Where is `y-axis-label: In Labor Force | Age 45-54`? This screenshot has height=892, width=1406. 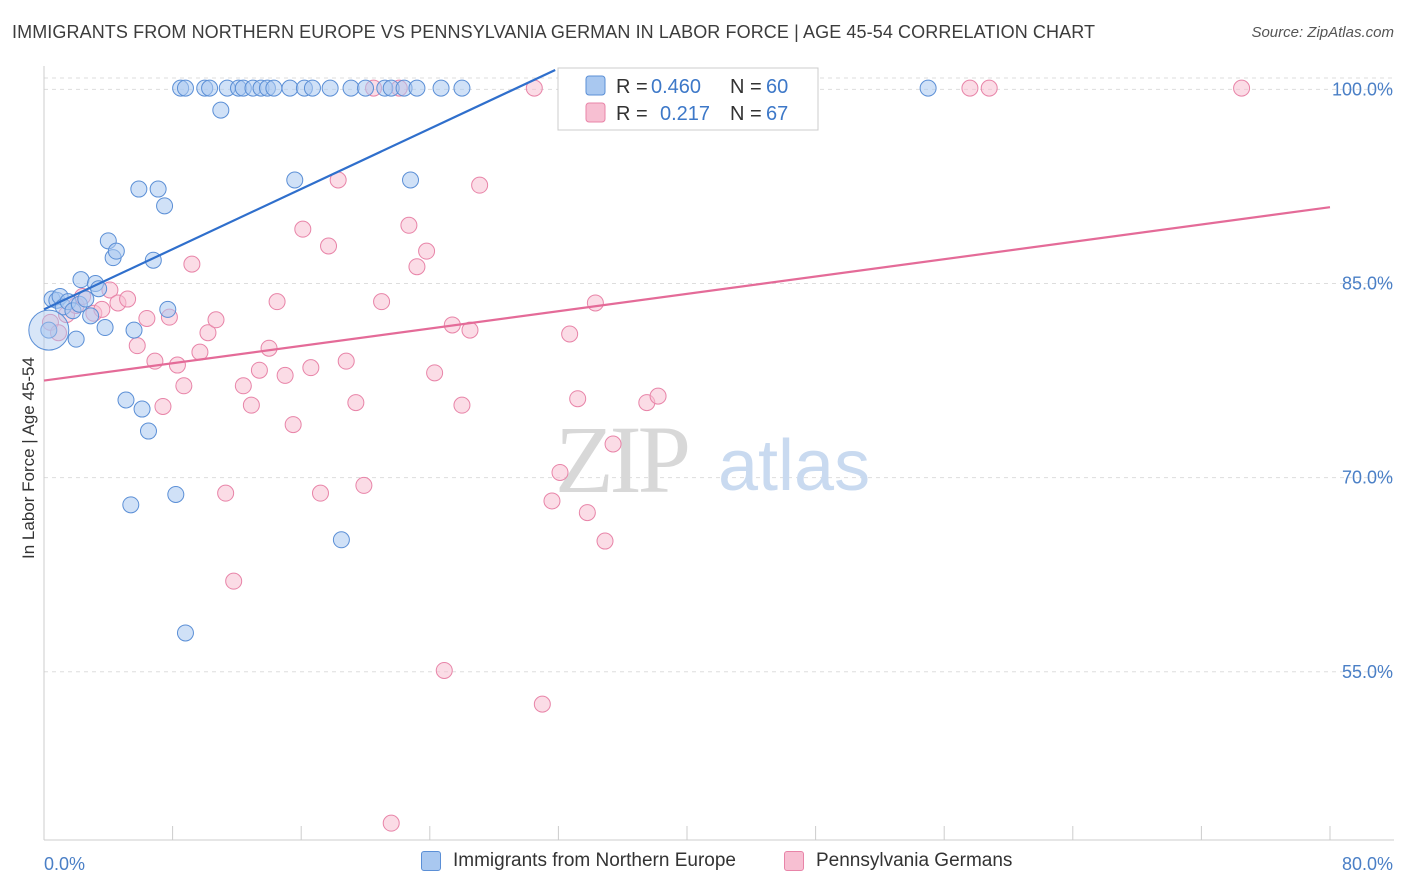 y-axis-label: In Labor Force | Age 45-54 is located at coordinates (28, 458).